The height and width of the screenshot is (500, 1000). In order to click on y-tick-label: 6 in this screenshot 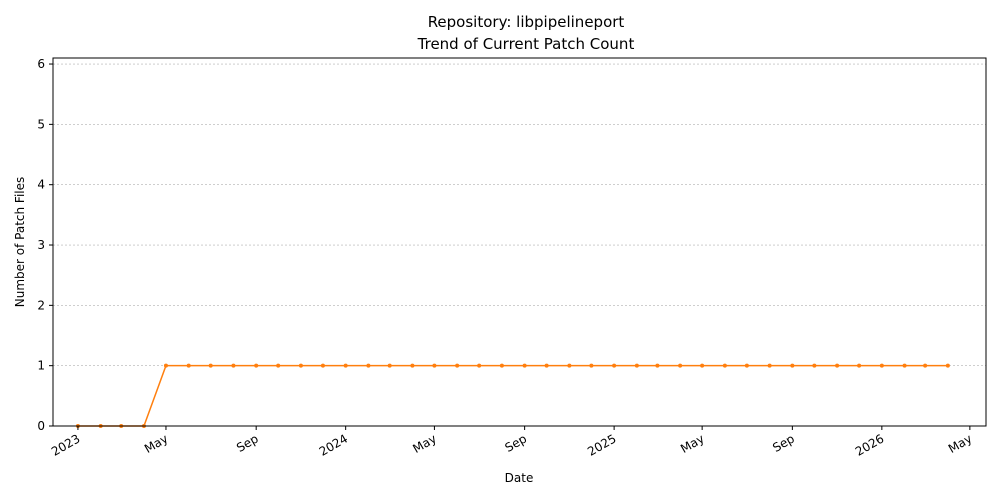, I will do `click(41, 64)`.